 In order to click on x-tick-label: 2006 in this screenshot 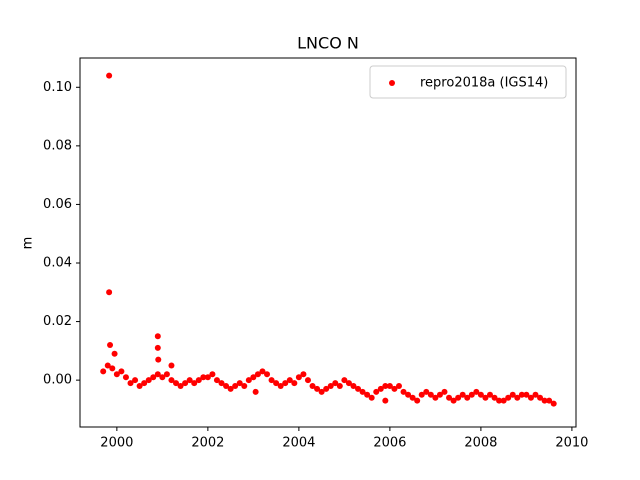, I will do `click(389, 443)`.